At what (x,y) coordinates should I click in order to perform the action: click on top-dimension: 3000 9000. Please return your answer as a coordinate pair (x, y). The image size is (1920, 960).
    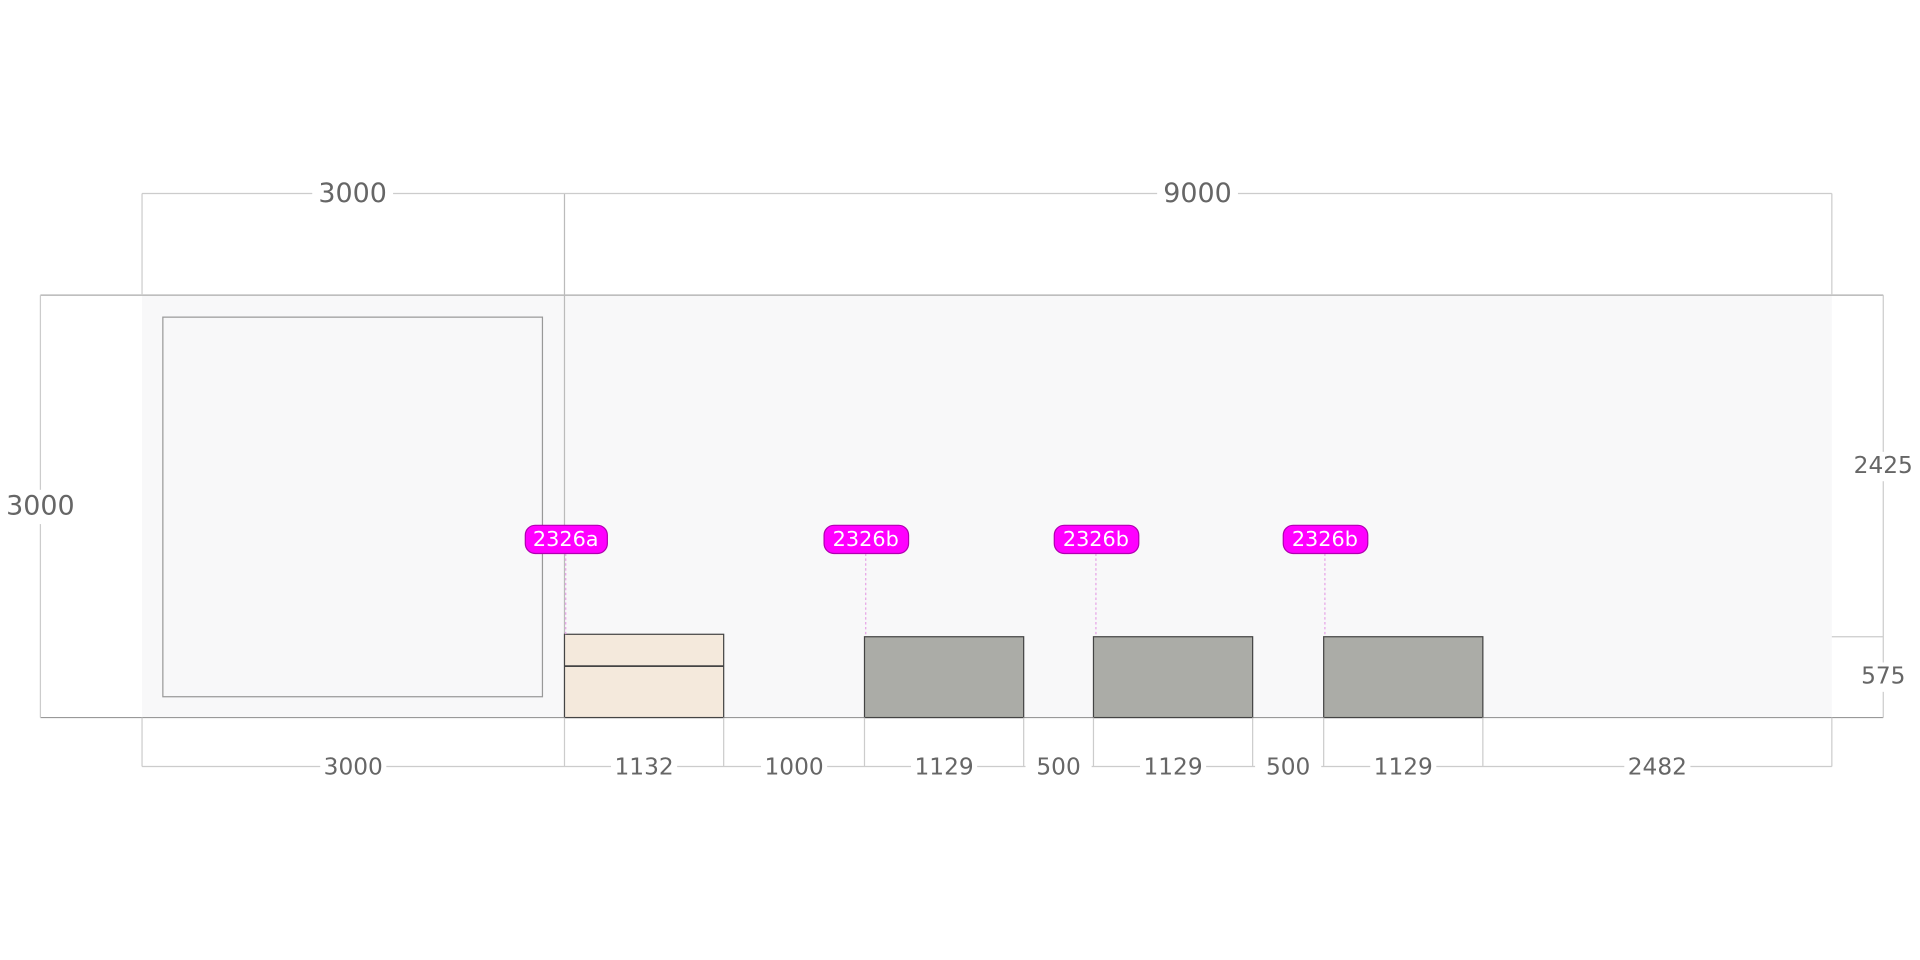
    Looking at the image, I should click on (987, 236).